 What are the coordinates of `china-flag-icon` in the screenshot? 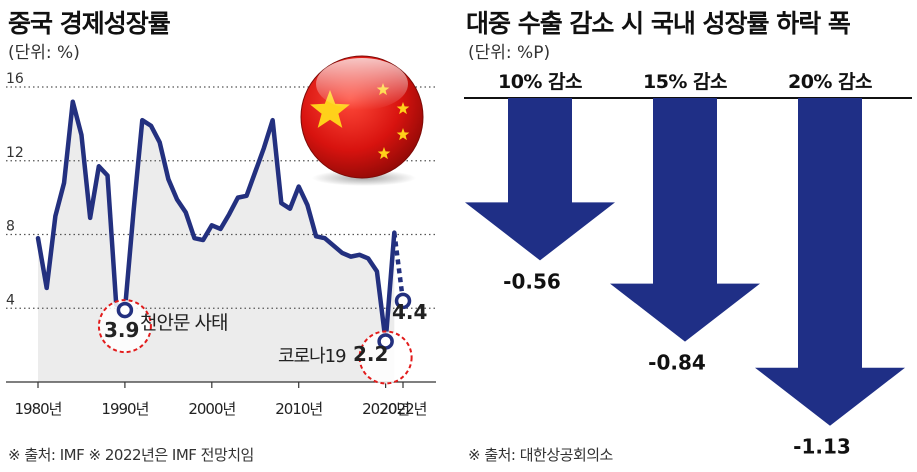 It's located at (362, 120).